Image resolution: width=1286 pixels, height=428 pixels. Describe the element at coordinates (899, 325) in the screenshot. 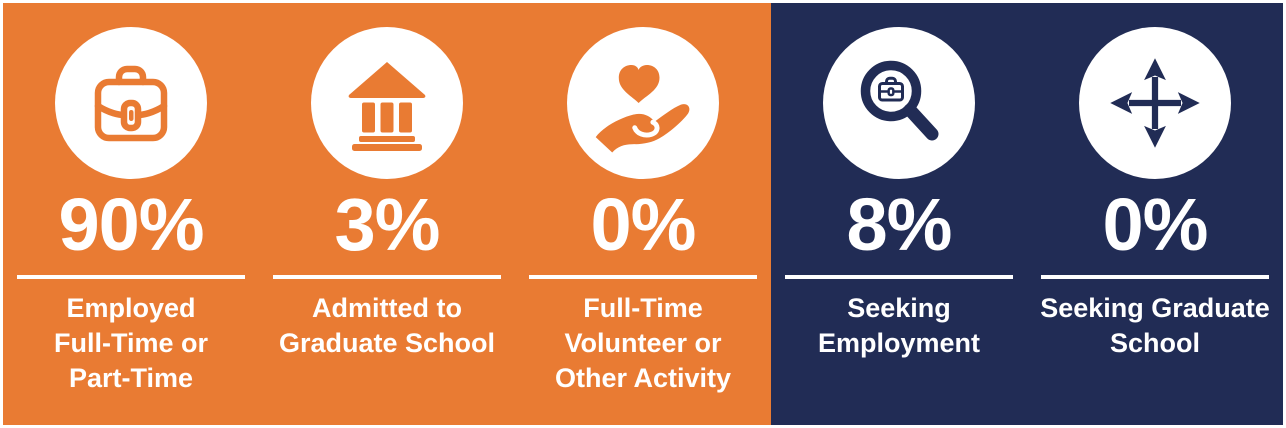

I see `outcome-label: Seeking Employment` at that location.